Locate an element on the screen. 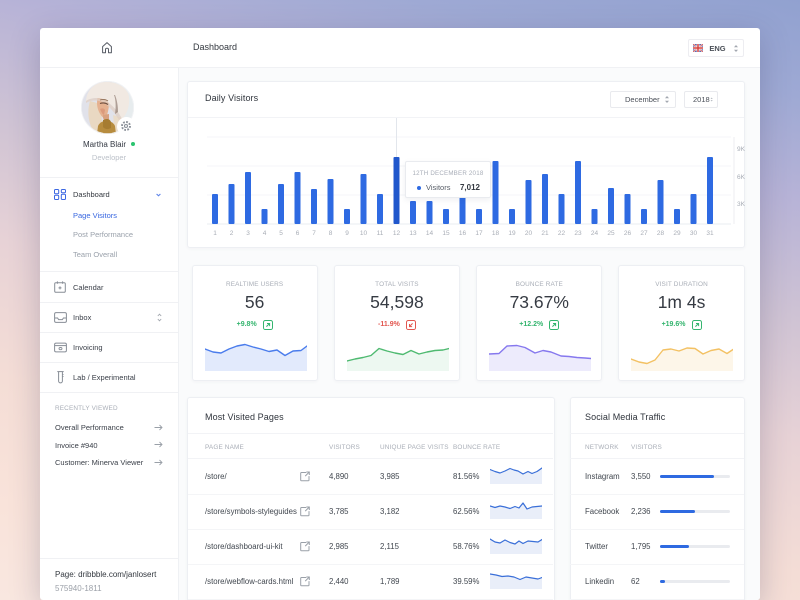  svg-text: 20 is located at coordinates (529, 233).